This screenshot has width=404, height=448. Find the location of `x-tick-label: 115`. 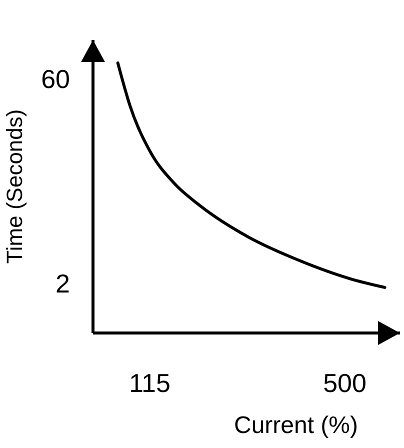

x-tick-label: 115 is located at coordinates (149, 383).